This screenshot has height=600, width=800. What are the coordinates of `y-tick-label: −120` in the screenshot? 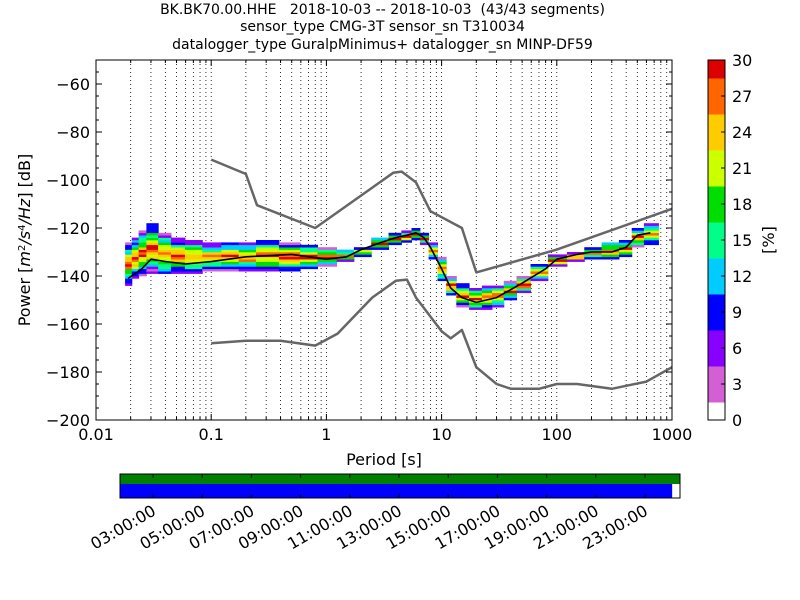 It's located at (68, 228).